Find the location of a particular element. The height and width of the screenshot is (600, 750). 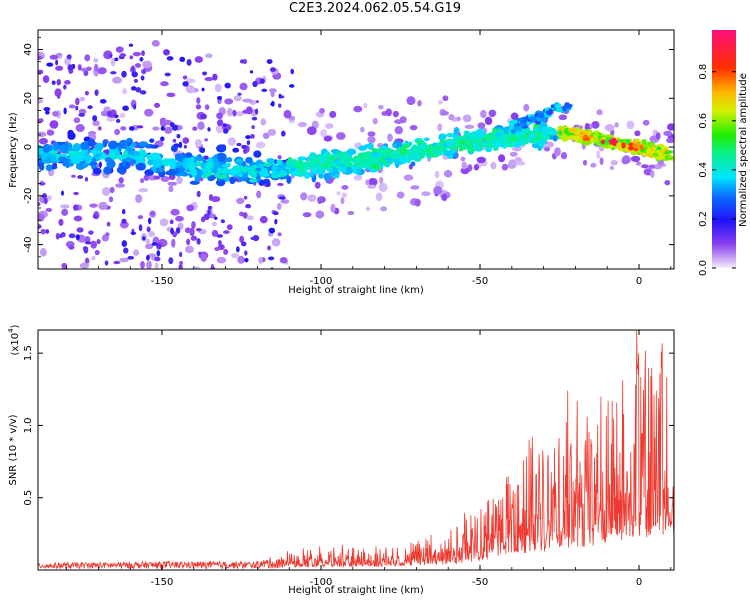

snr-scale-exponent: 4 is located at coordinates (11, 330).